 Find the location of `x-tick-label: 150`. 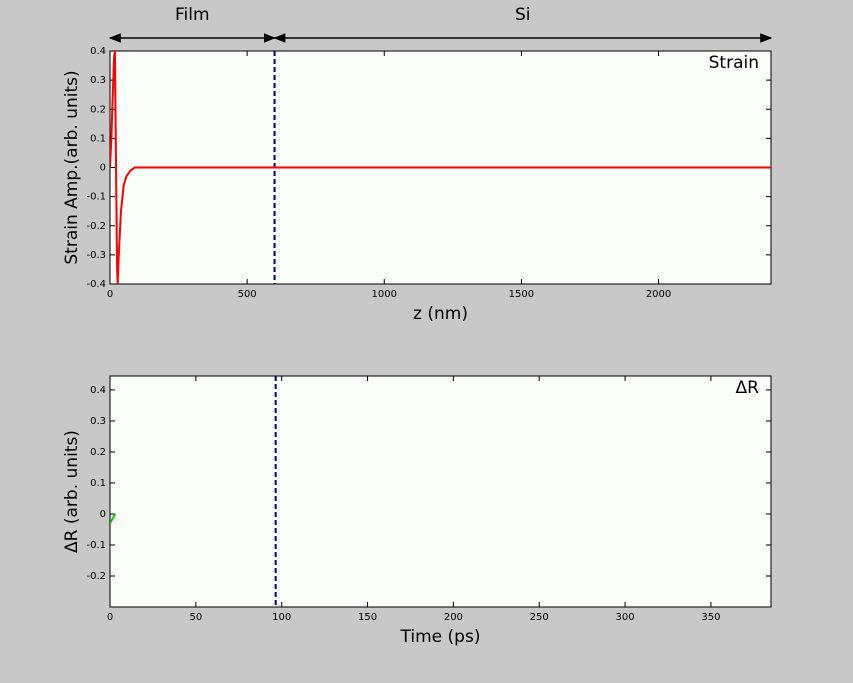

x-tick-label: 150 is located at coordinates (367, 617).